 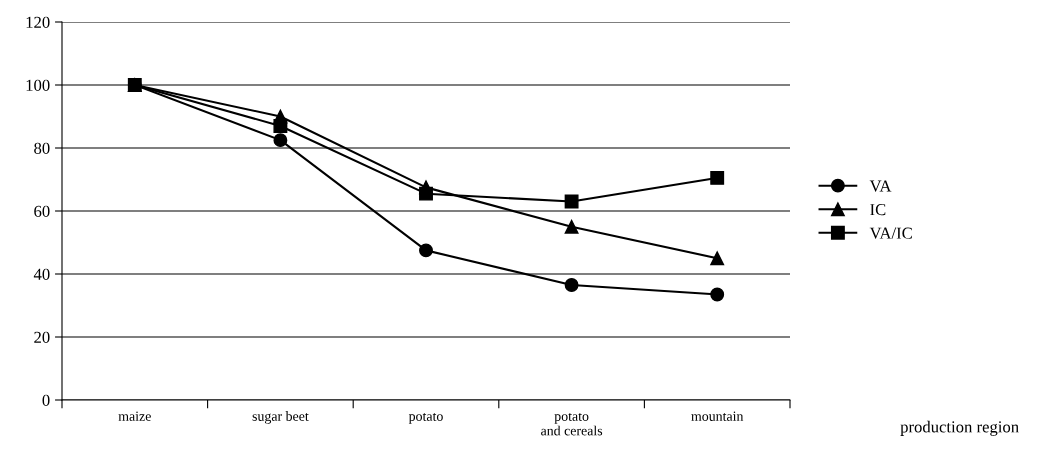 What do you see at coordinates (890, 233) in the screenshot?
I see `legend-label: VA/IC` at bounding box center [890, 233].